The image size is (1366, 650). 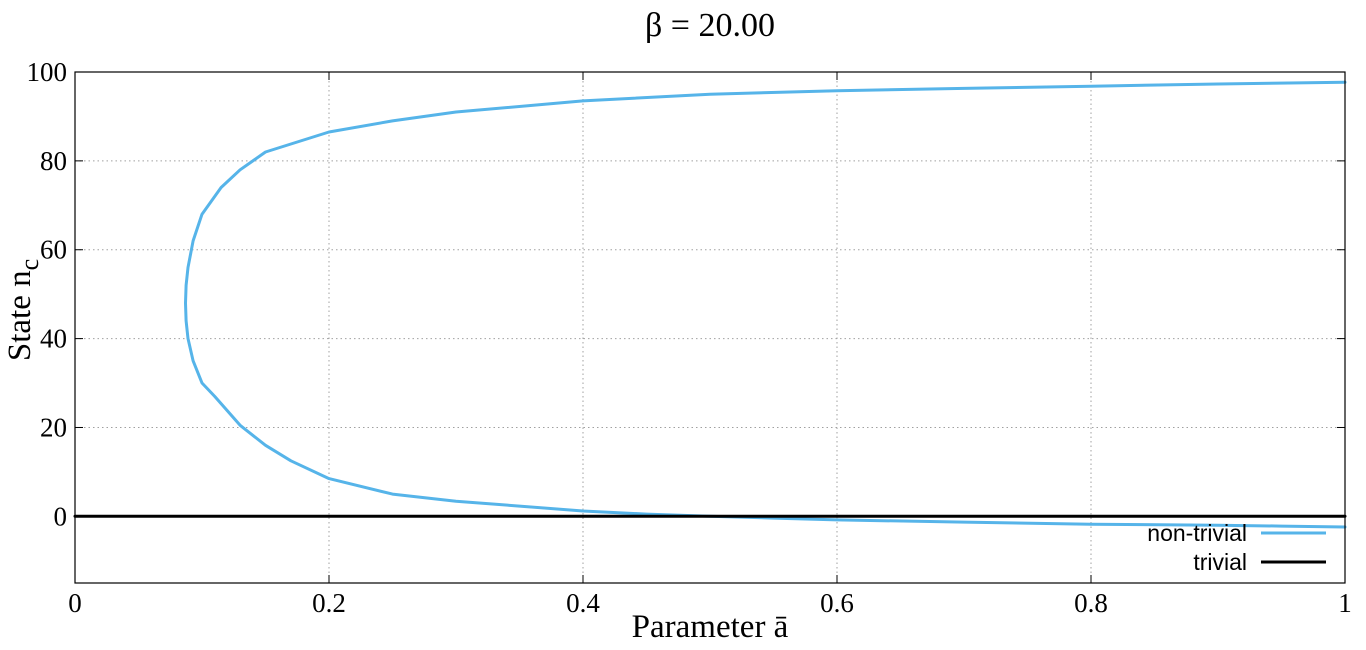 What do you see at coordinates (1220, 562) in the screenshot?
I see `legend-label-trivial: trivial` at bounding box center [1220, 562].